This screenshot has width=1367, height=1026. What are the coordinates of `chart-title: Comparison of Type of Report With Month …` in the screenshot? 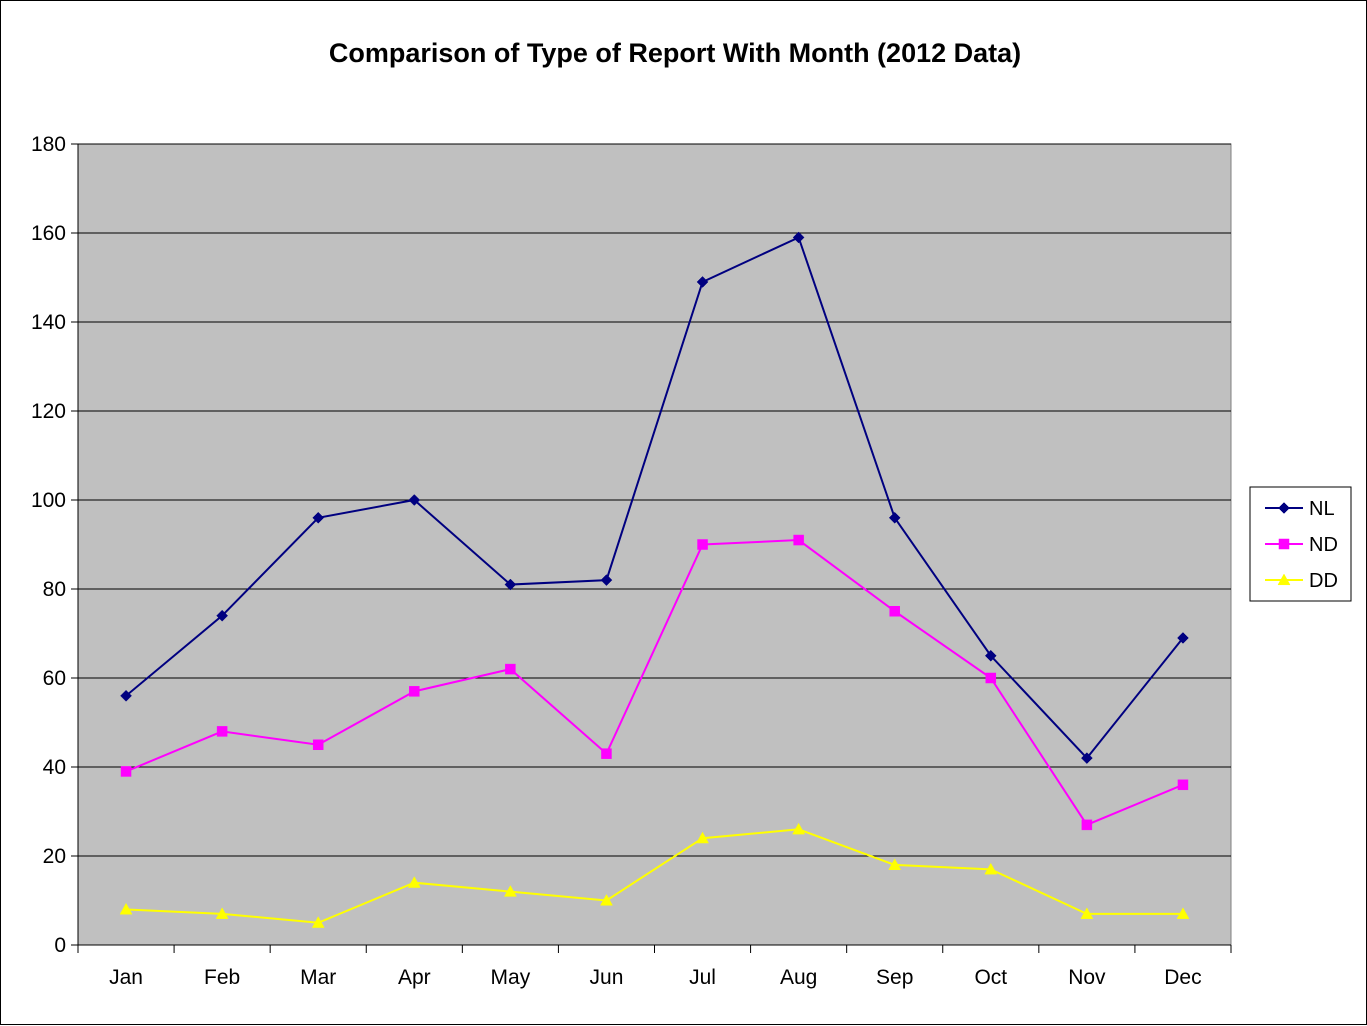 It's located at (675, 53).